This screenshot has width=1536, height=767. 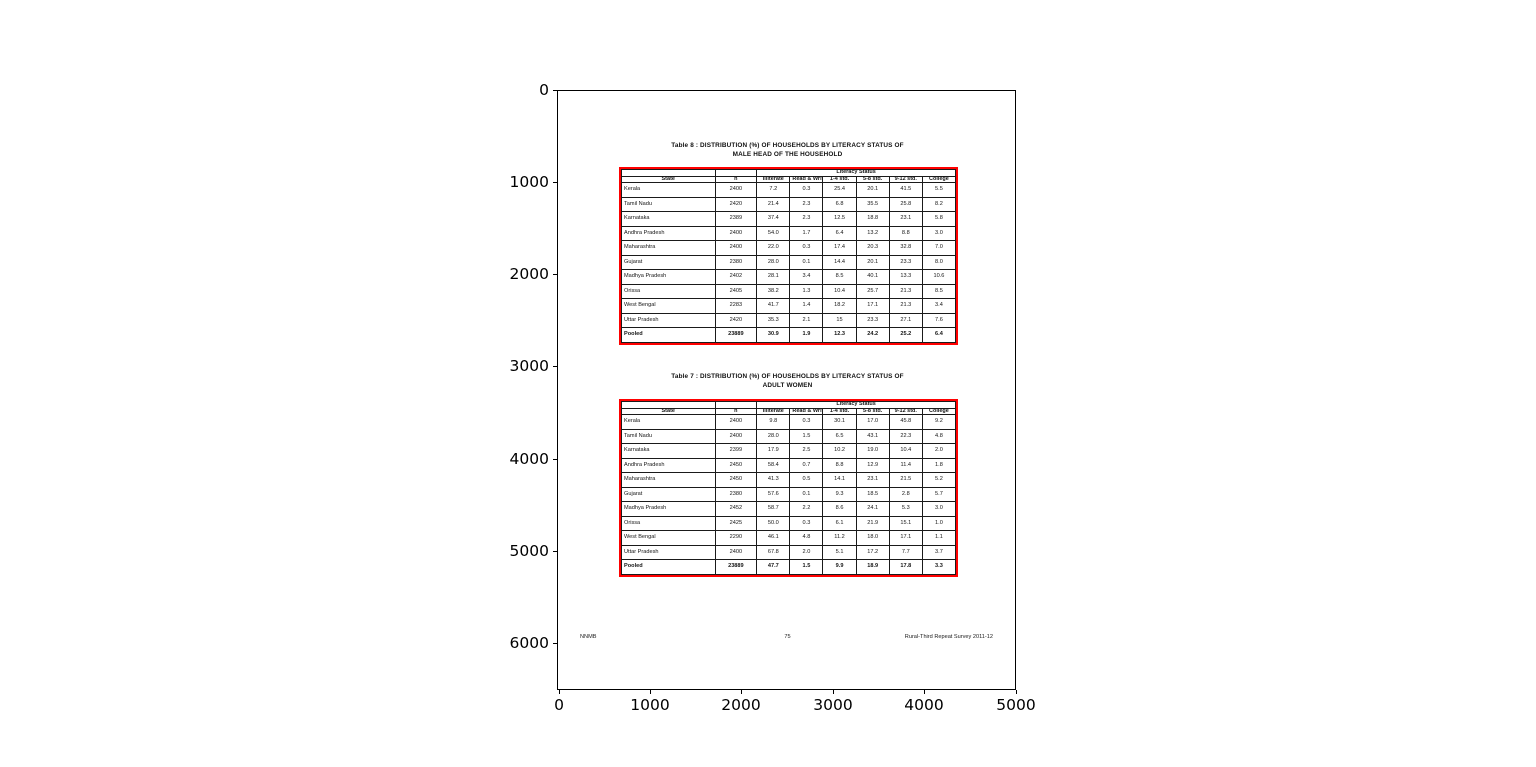 What do you see at coordinates (872, 451) in the screenshot?
I see `table-7-cell: 19.0` at bounding box center [872, 451].